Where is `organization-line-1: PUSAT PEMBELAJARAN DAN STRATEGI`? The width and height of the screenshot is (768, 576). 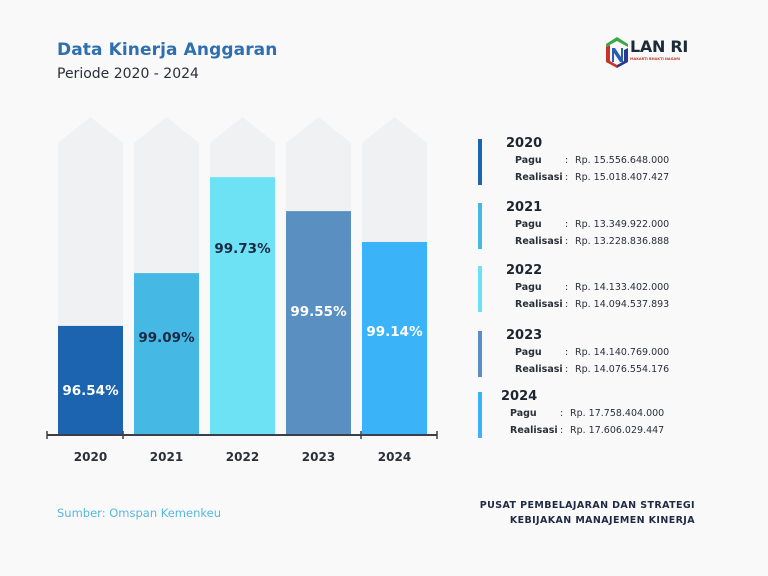
organization-line-1: PUSAT PEMBELAJARAN DAN STRATEGI is located at coordinates (587, 505).